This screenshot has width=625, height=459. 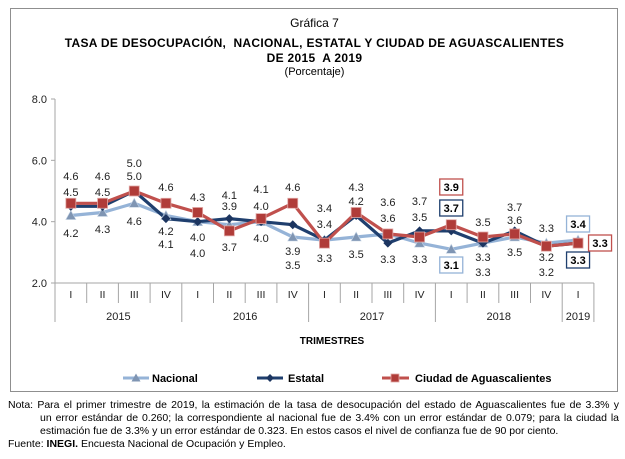 What do you see at coordinates (546, 273) in the screenshot?
I see `data-label: 3.2` at bounding box center [546, 273].